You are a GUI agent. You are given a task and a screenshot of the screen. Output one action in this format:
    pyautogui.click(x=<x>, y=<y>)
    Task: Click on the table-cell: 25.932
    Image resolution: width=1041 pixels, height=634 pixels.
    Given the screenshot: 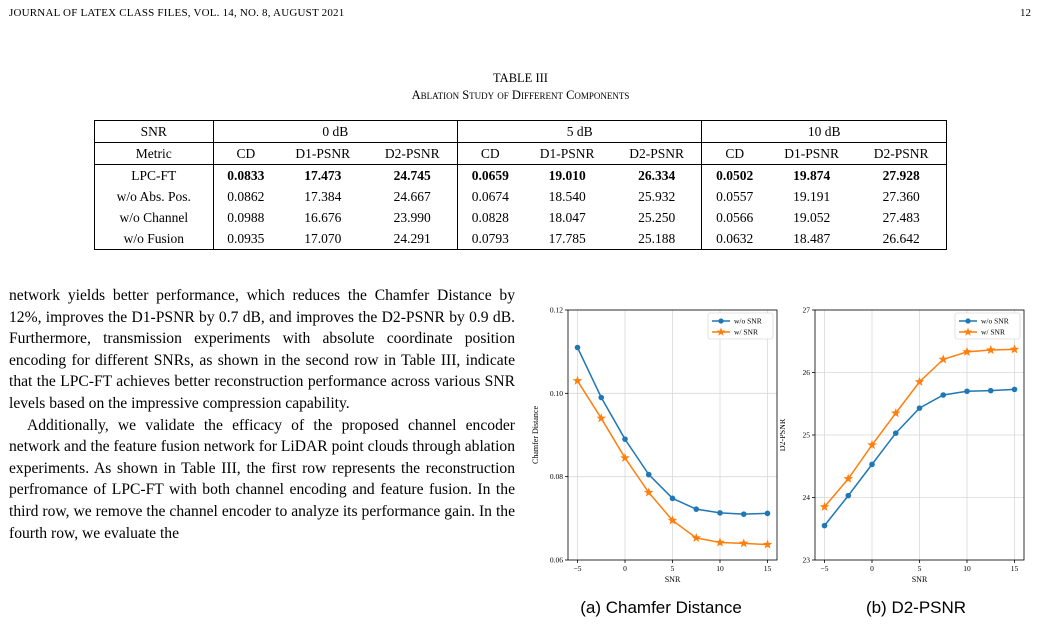 What is the action you would take?
    pyautogui.click(x=657, y=196)
    